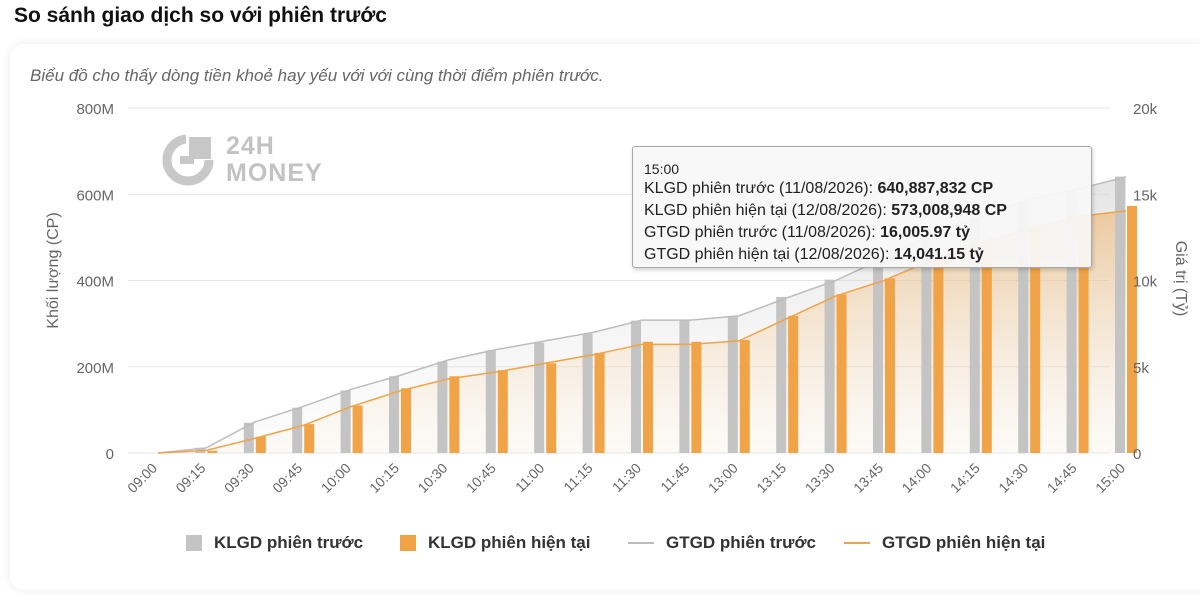 This screenshot has width=1200, height=595. I want to click on legend-item-prev-volume: KLGD phiên trước, so click(274, 543).